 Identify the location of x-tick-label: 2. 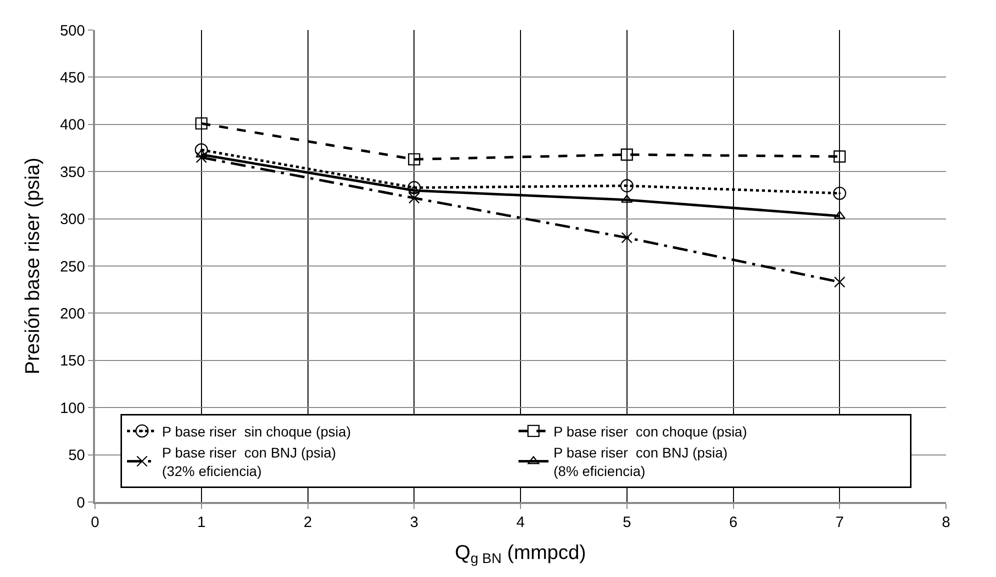
(308, 522).